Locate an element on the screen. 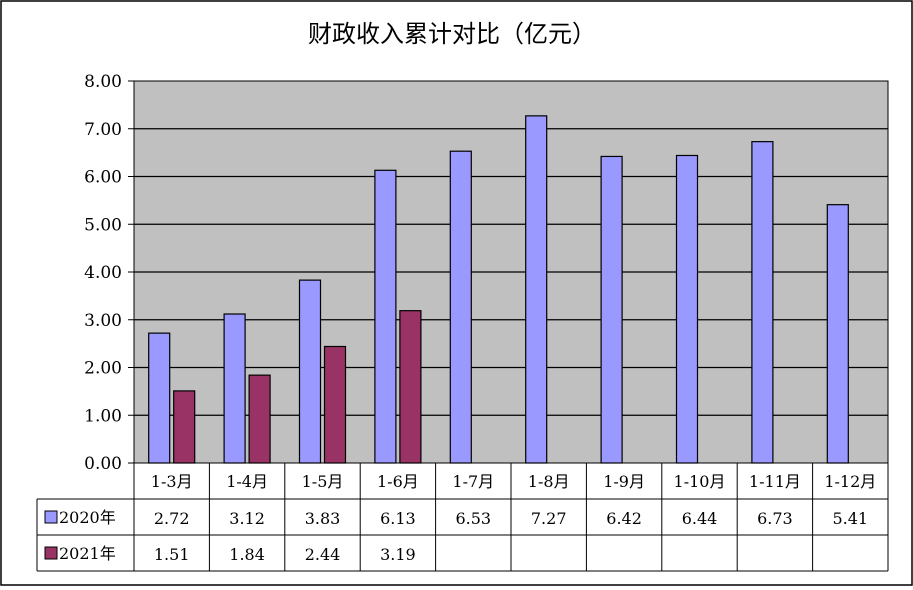 The height and width of the screenshot is (590, 913). data-label: 3.83 is located at coordinates (323, 518).